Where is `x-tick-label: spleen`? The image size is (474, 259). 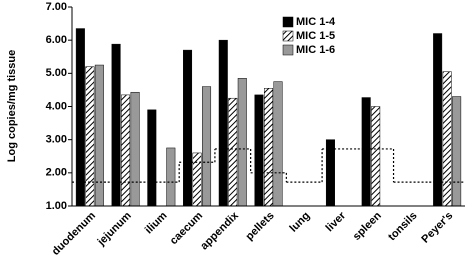 x-tick-label: spleen is located at coordinates (367, 226).